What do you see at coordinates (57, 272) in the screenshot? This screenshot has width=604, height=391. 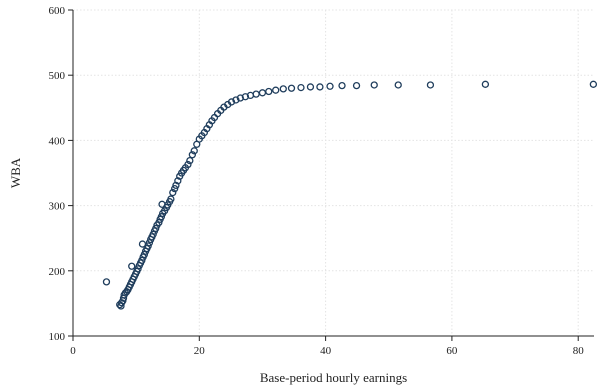 I see `y-tick-label: 200` at bounding box center [57, 272].